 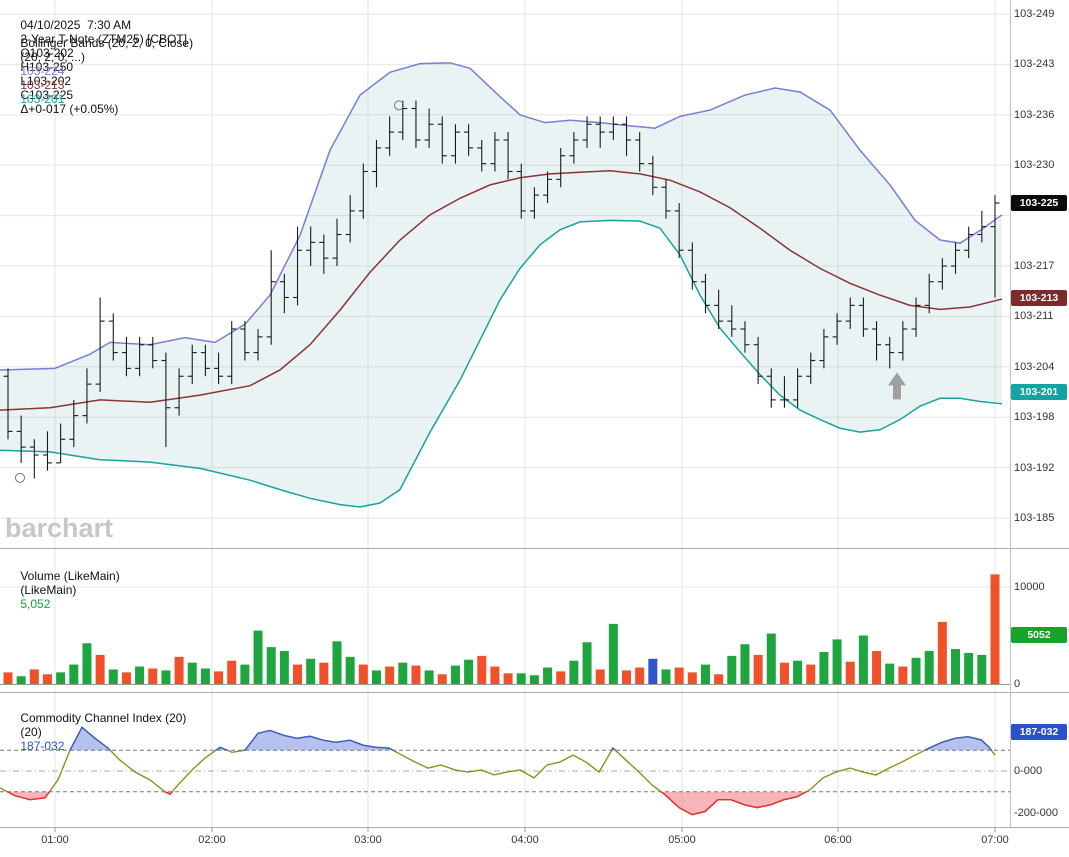 I want to click on barchart-watermark: barchart, so click(x=59, y=528).